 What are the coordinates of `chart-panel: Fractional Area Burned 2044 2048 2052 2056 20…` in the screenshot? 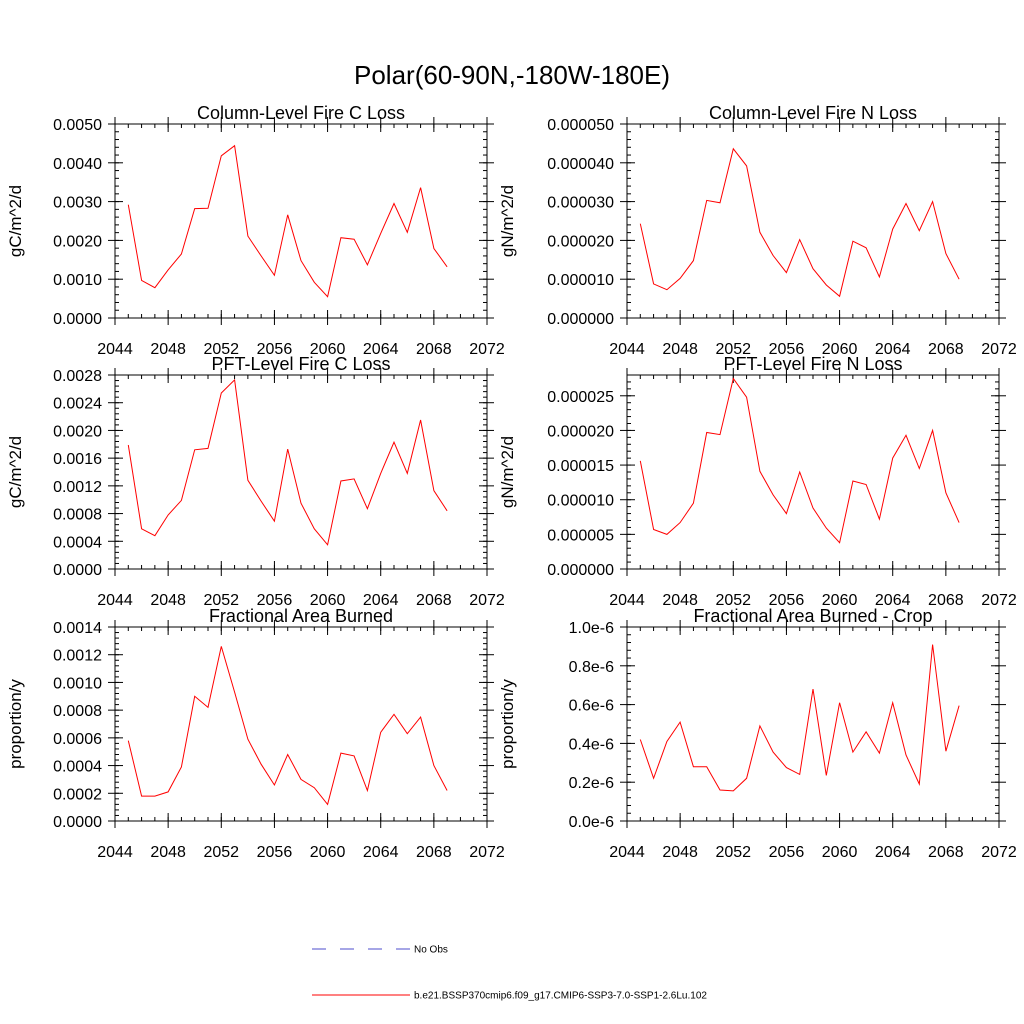 It's located at (255, 733).